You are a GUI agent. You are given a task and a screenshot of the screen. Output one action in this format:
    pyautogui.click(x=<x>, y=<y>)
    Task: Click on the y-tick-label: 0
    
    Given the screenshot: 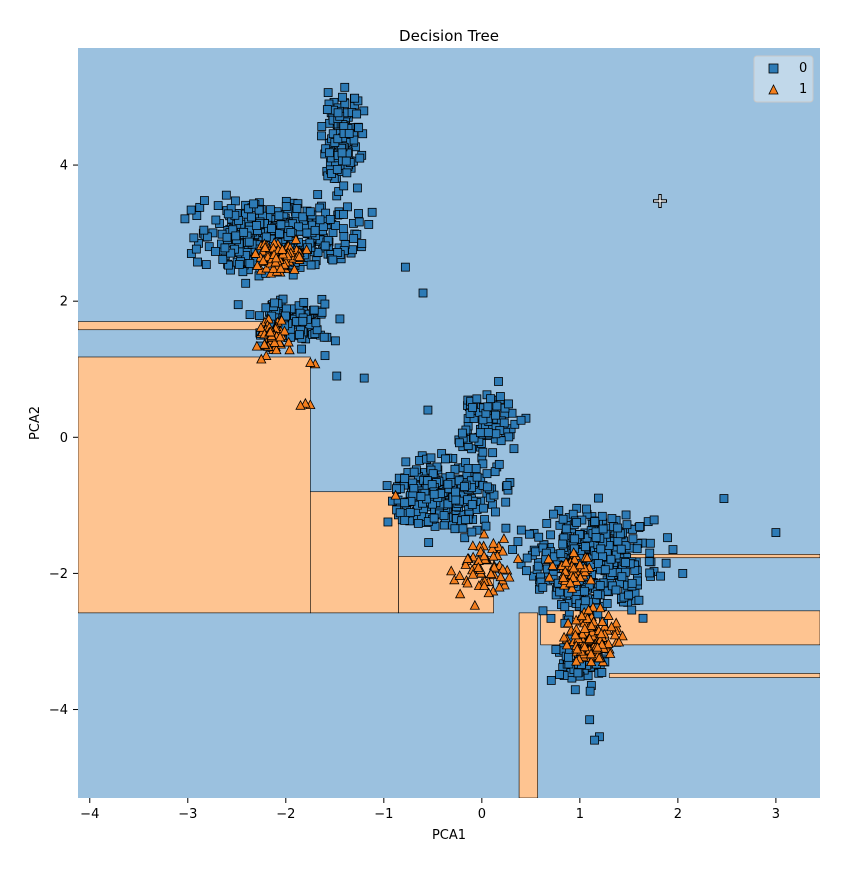 What is the action you would take?
    pyautogui.click(x=64, y=438)
    